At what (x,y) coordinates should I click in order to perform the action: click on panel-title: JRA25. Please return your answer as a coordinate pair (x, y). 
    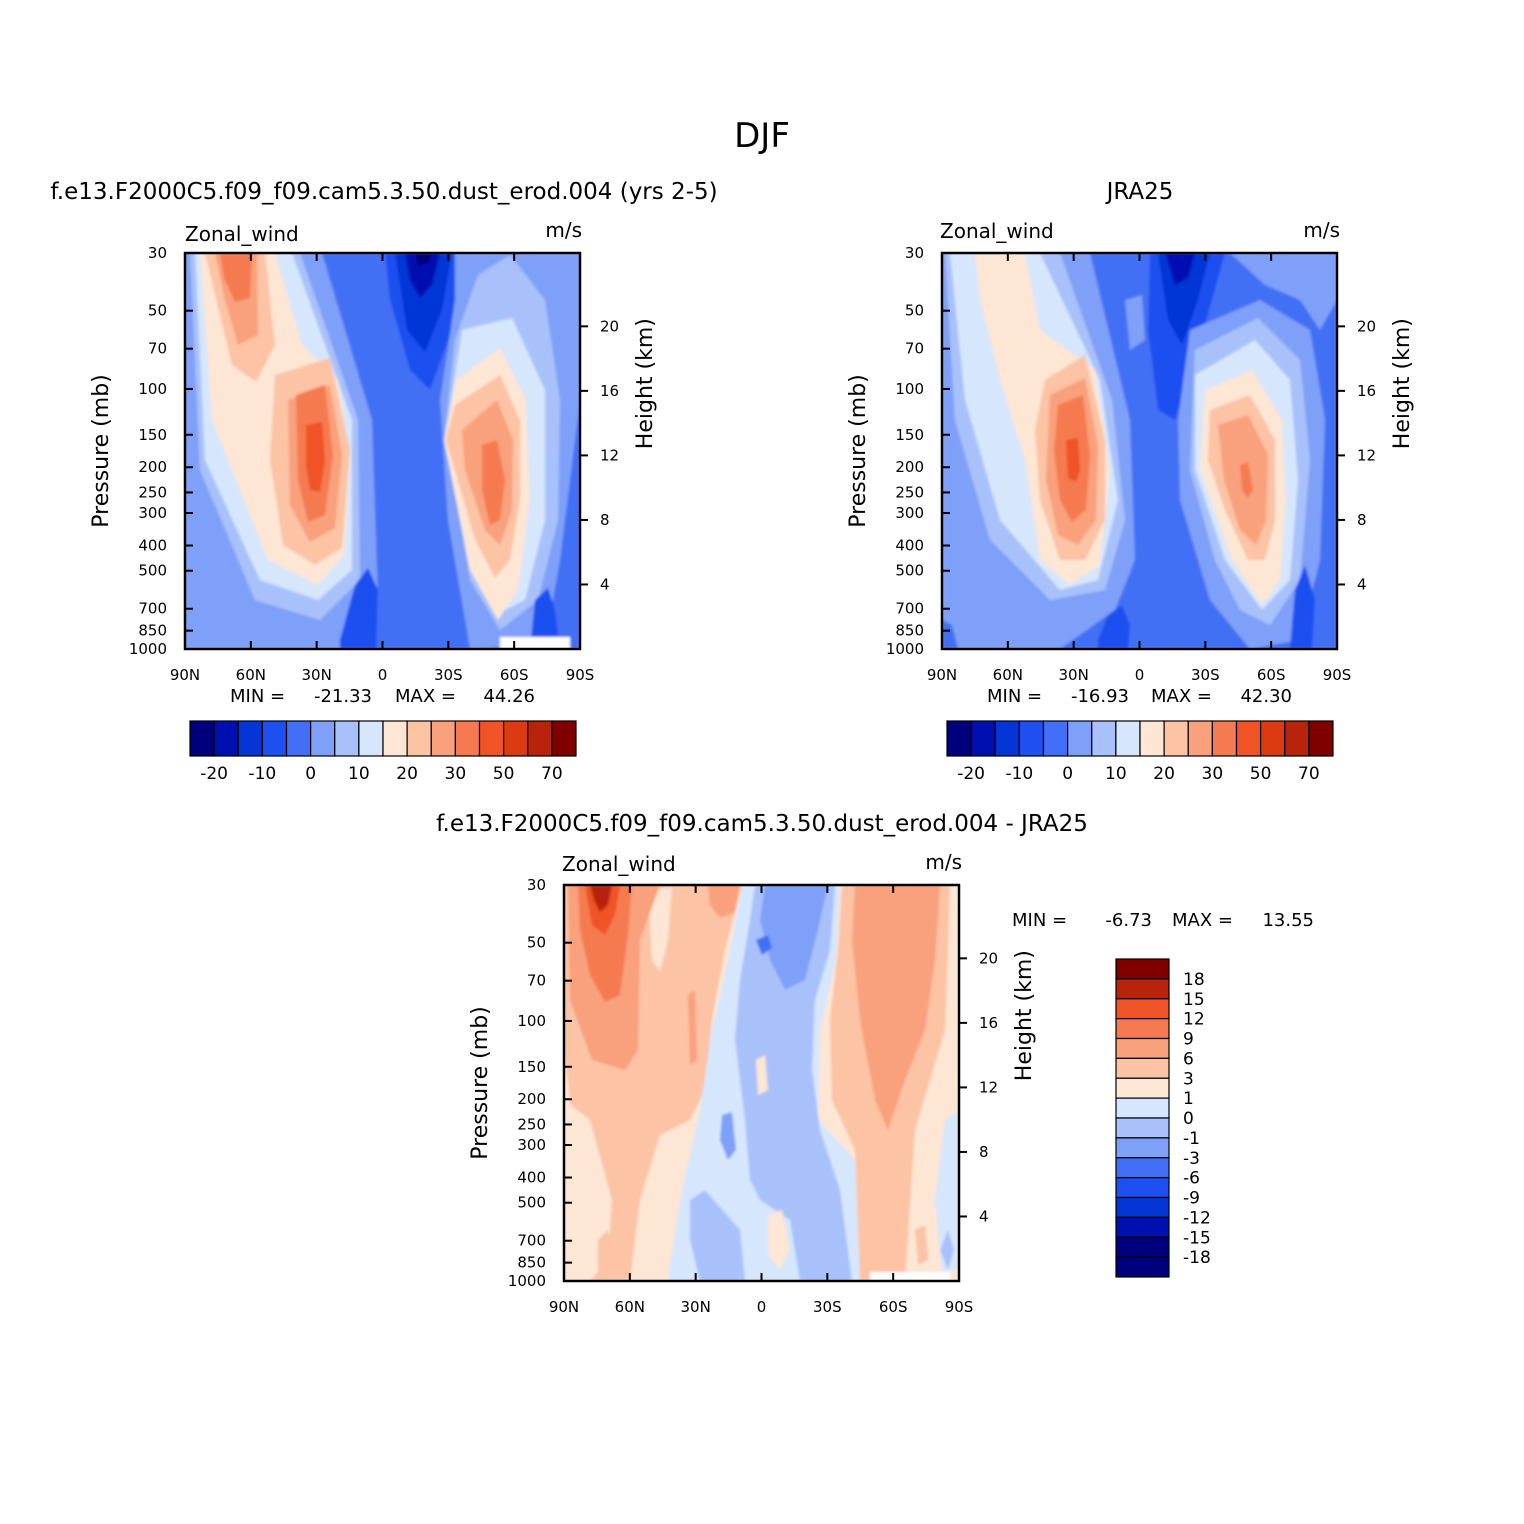
    Looking at the image, I should click on (1139, 192).